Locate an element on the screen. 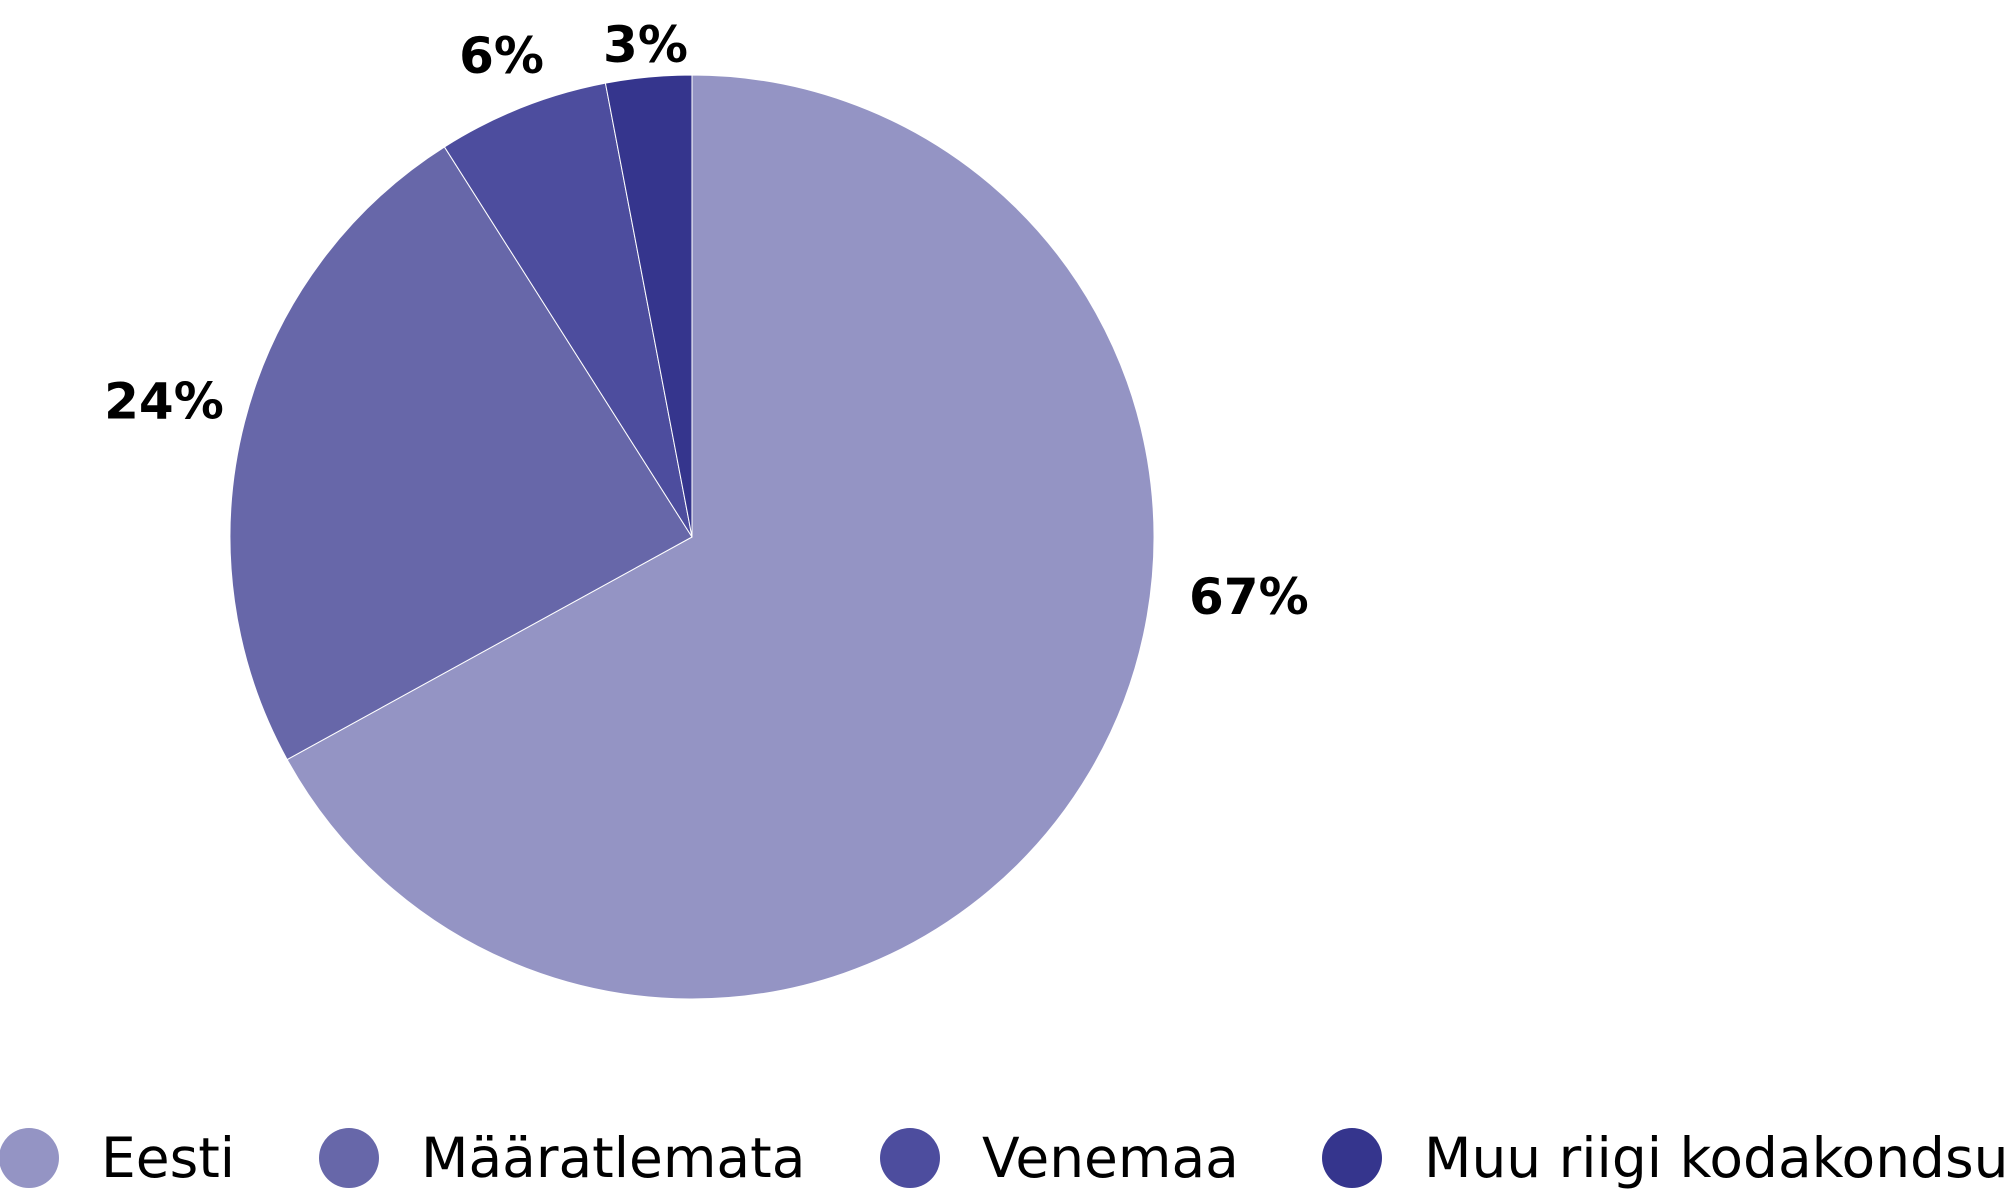  pie-slice-venemaa is located at coordinates (568, 310).